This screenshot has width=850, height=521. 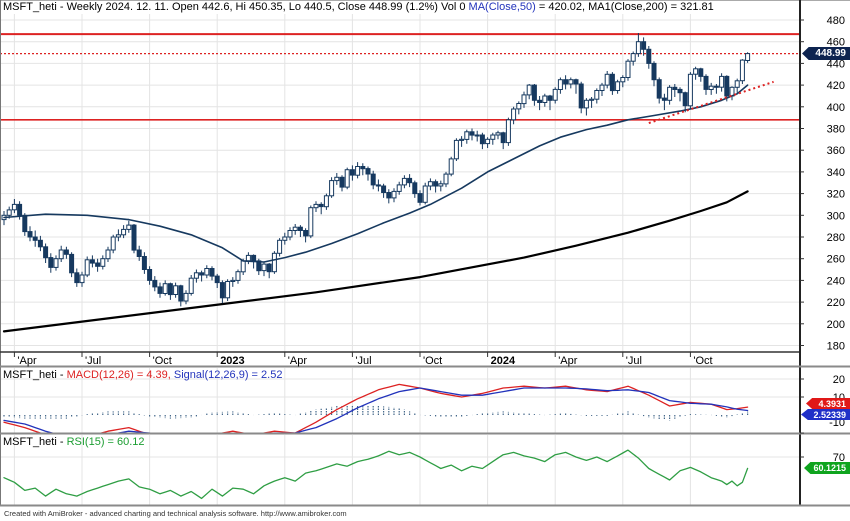 What do you see at coordinates (503, 361) in the screenshot?
I see `date-axis-label: 2024` at bounding box center [503, 361].